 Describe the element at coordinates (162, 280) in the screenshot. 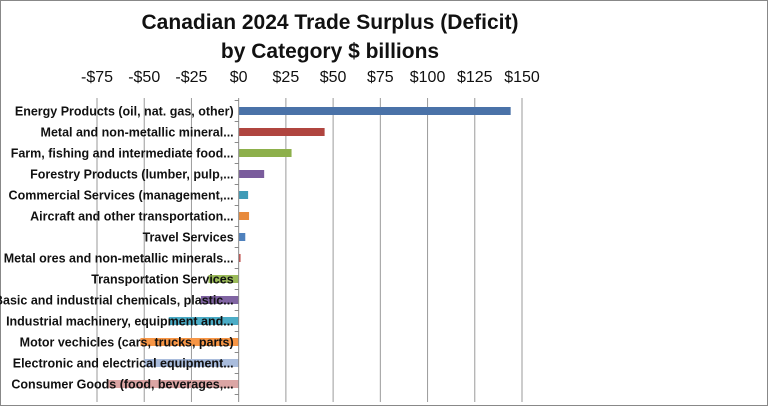

I see `category-label: Transportation Services` at that location.